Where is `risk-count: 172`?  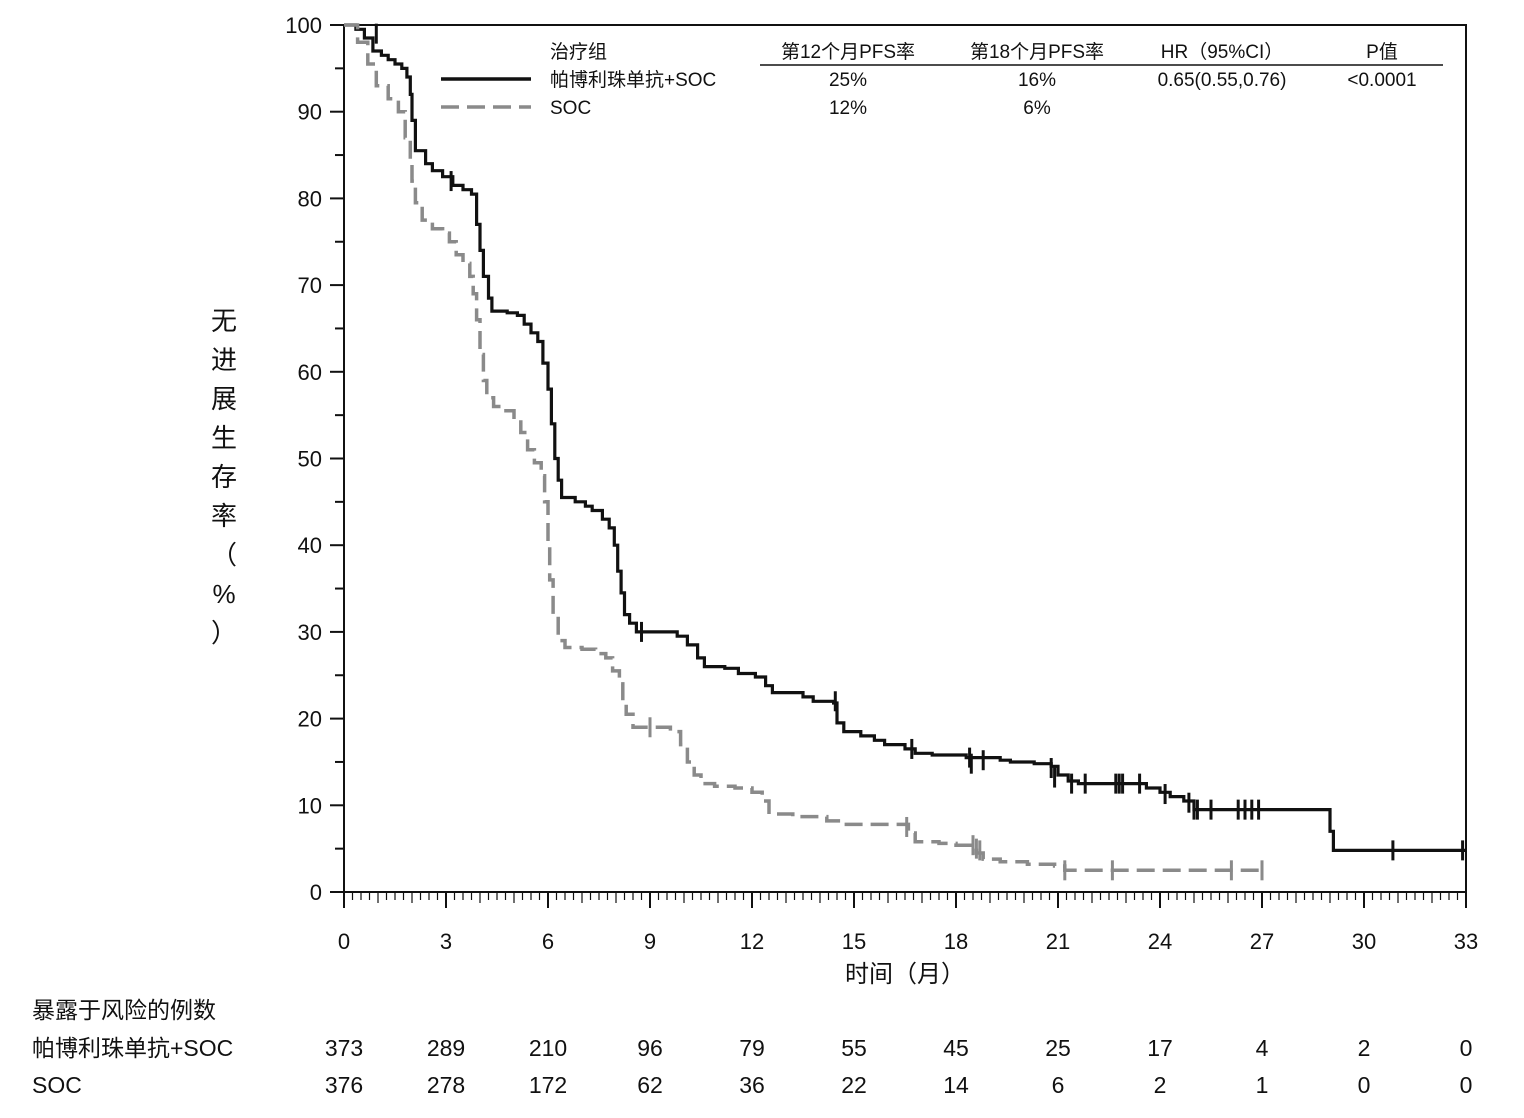 risk-count: 172 is located at coordinates (548, 1085).